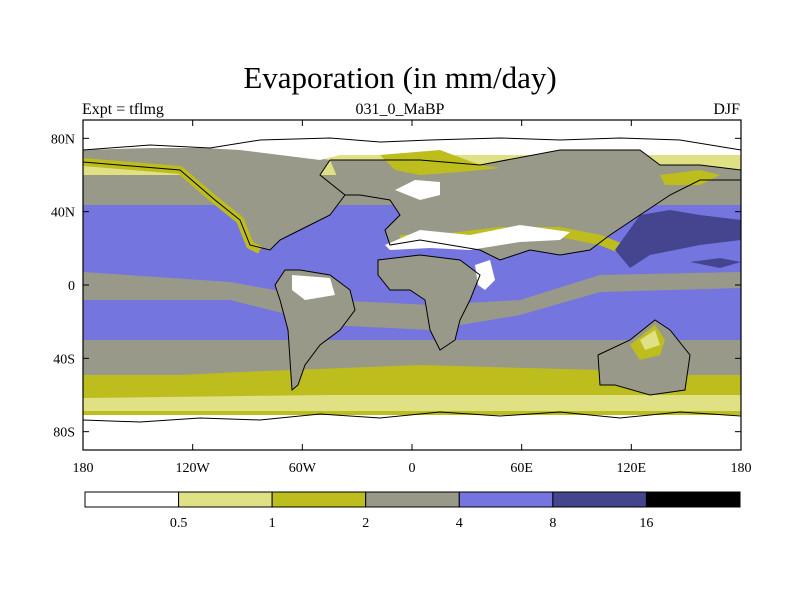 The image size is (800, 600). Describe the element at coordinates (690, 177) in the screenshot. I see `arctic-green-patch` at that location.